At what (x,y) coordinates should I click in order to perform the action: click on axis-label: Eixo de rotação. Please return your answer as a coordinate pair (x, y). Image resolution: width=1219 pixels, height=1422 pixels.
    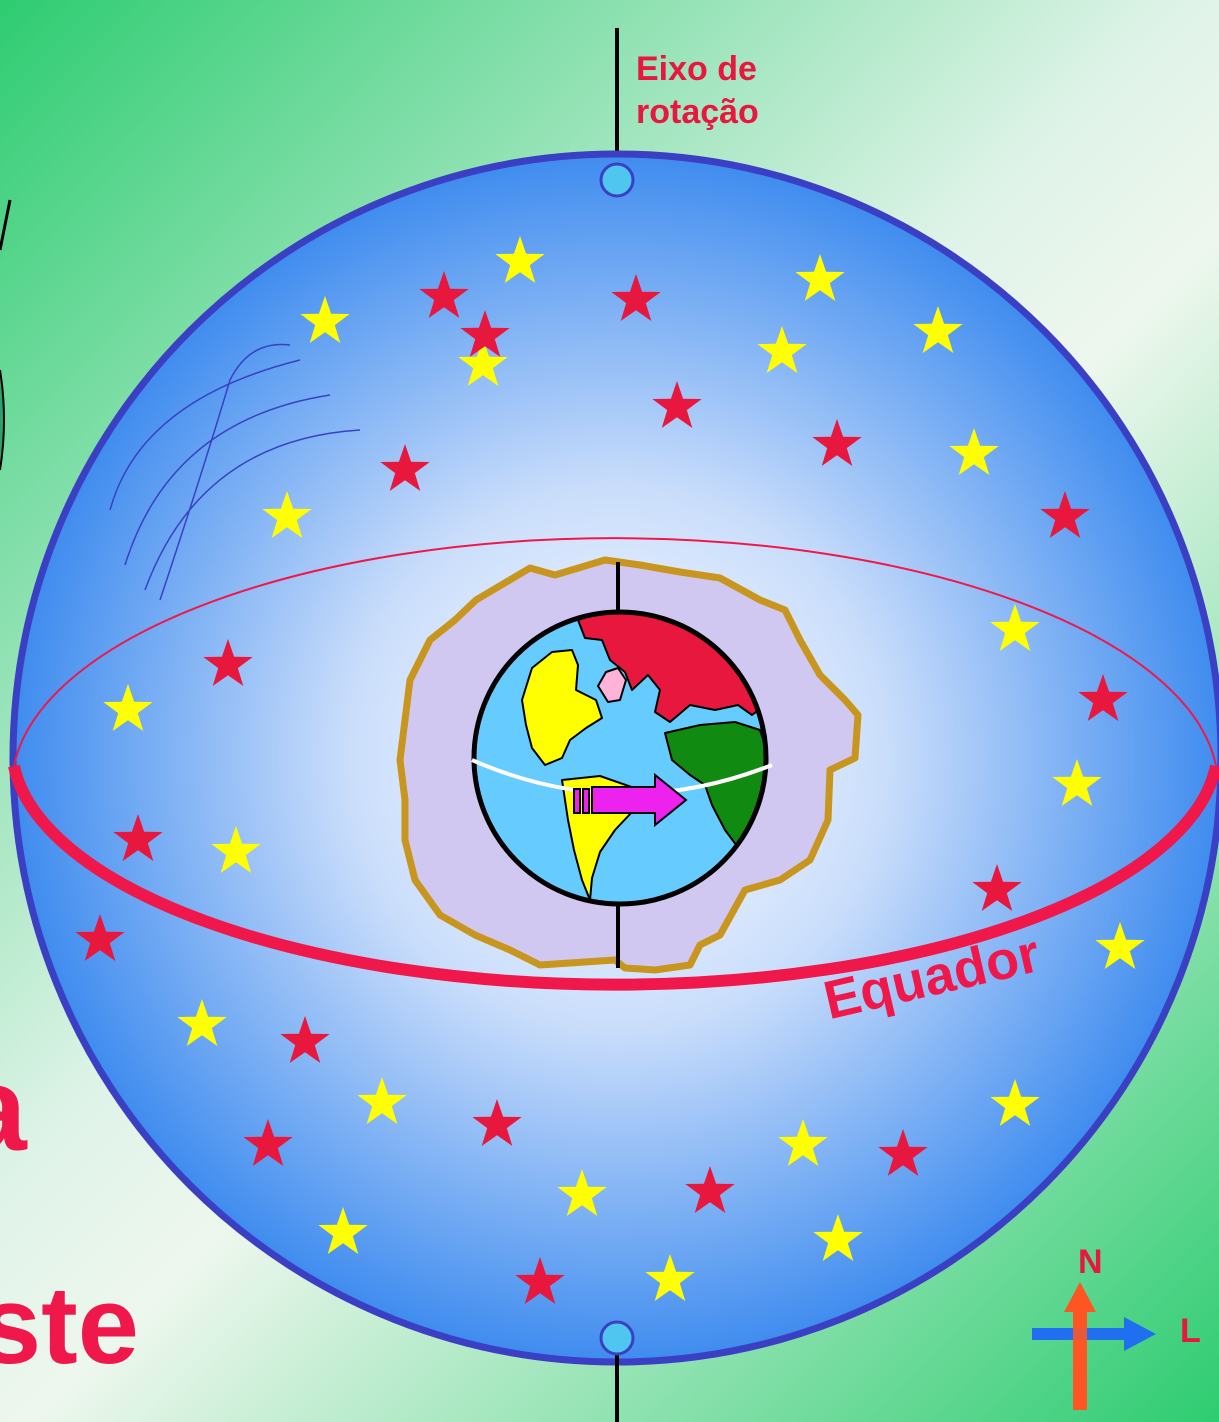
    Looking at the image, I should click on (697, 91).